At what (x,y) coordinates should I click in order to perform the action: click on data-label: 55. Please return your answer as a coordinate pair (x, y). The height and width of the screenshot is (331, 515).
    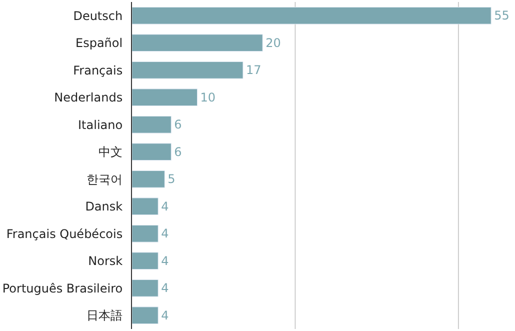
    Looking at the image, I should click on (502, 15).